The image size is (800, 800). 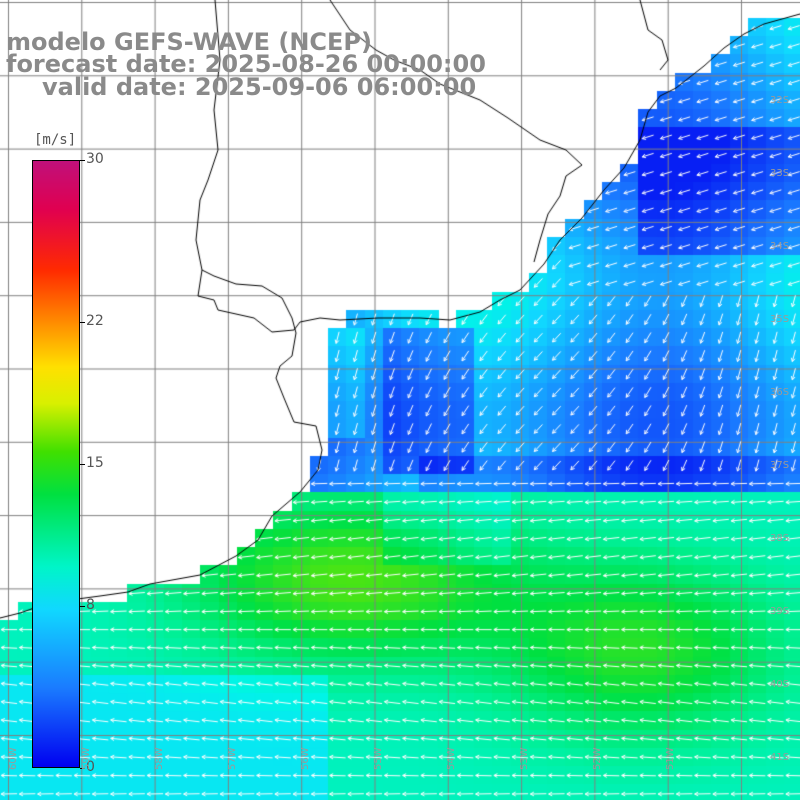 I want to click on longitude-label: 52W, so click(x=597, y=758).